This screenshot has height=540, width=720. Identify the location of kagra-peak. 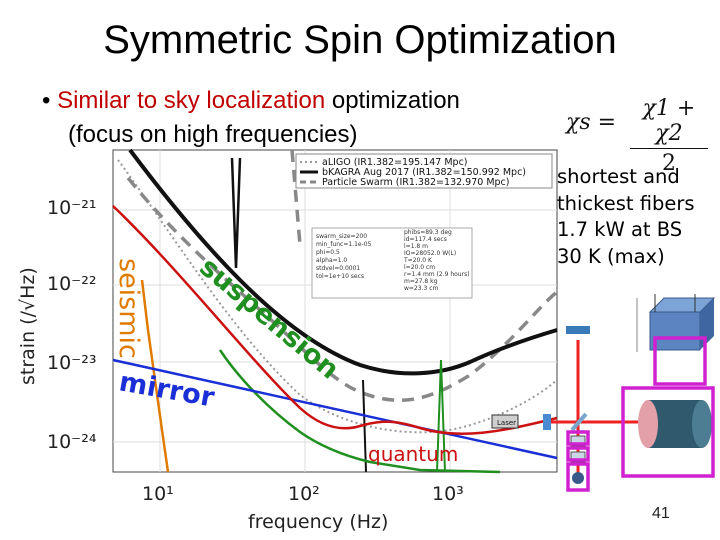
(236, 213).